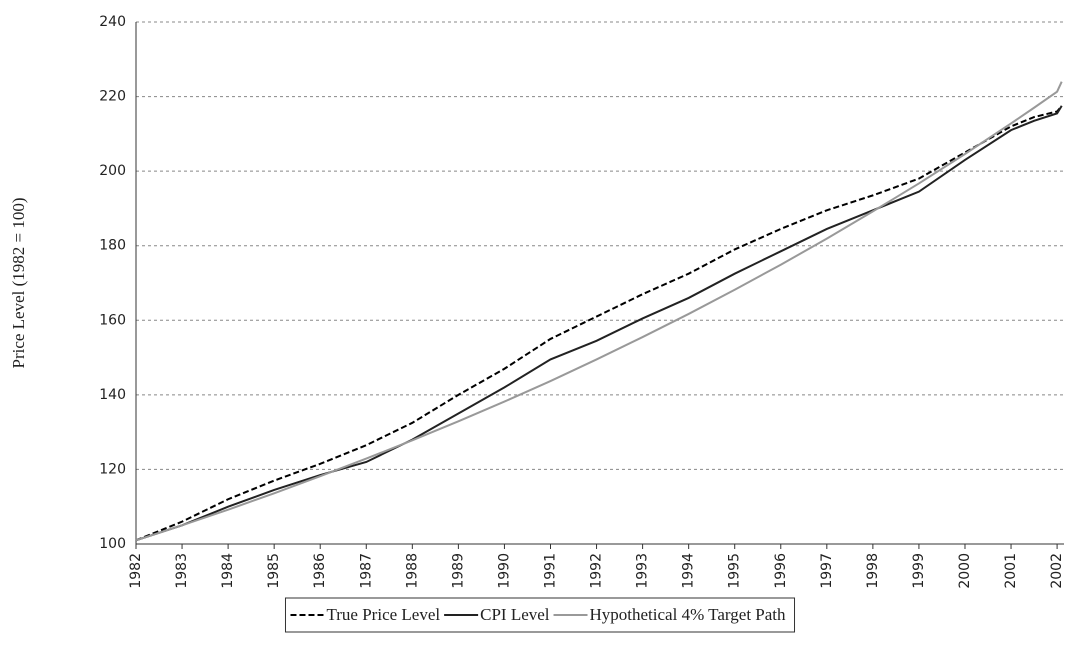 The image size is (1071, 660). What do you see at coordinates (781, 571) in the screenshot?
I see `x-tick-label: 1996` at bounding box center [781, 571].